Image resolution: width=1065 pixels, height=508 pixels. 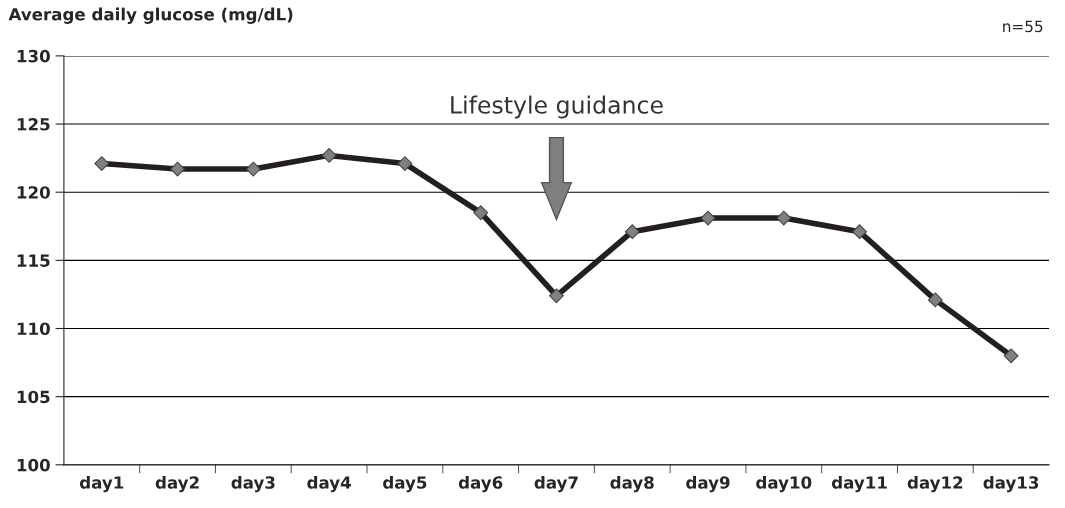 What do you see at coordinates (708, 484) in the screenshot?
I see `x-tick-label: day9` at bounding box center [708, 484].